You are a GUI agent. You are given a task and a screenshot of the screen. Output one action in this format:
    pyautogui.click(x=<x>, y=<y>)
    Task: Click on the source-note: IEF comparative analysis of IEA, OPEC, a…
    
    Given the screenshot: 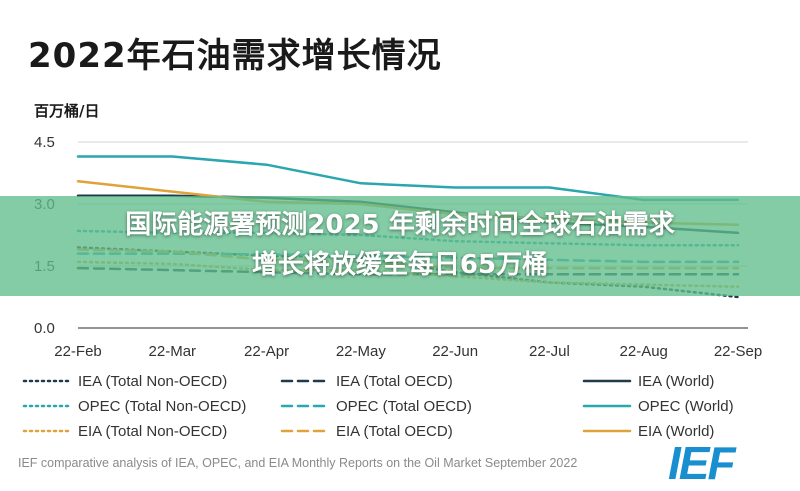 What is the action you would take?
    pyautogui.click(x=298, y=463)
    